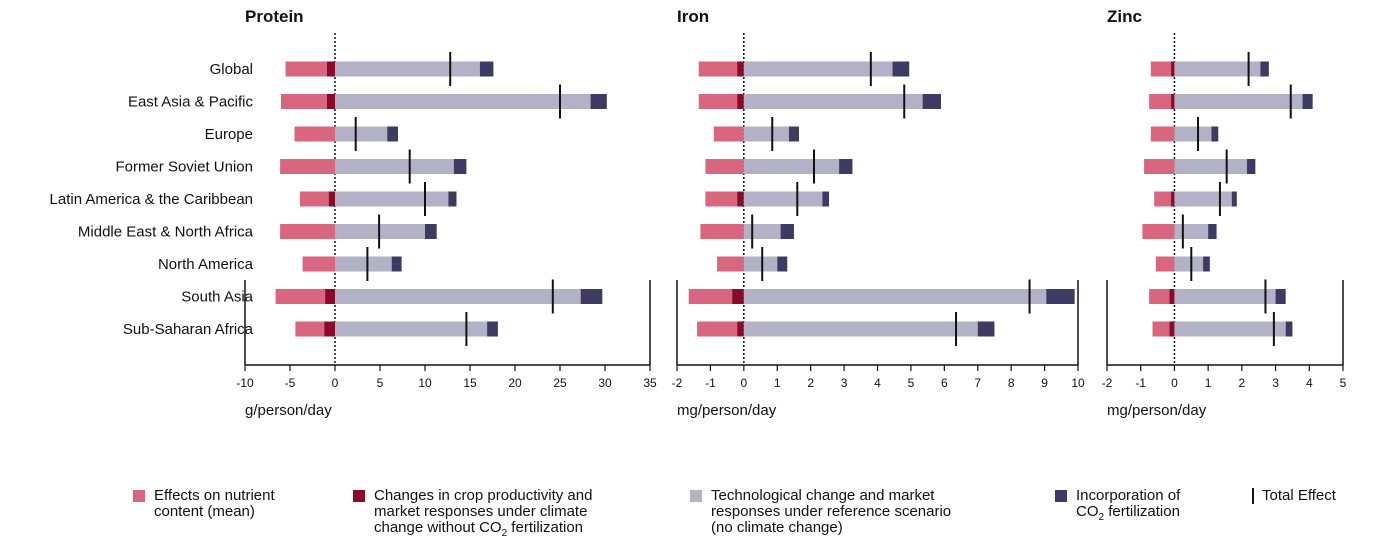  Describe the element at coordinates (330, 101) in the screenshot. I see `bar-crop-protein-east-asia-pacific` at that location.